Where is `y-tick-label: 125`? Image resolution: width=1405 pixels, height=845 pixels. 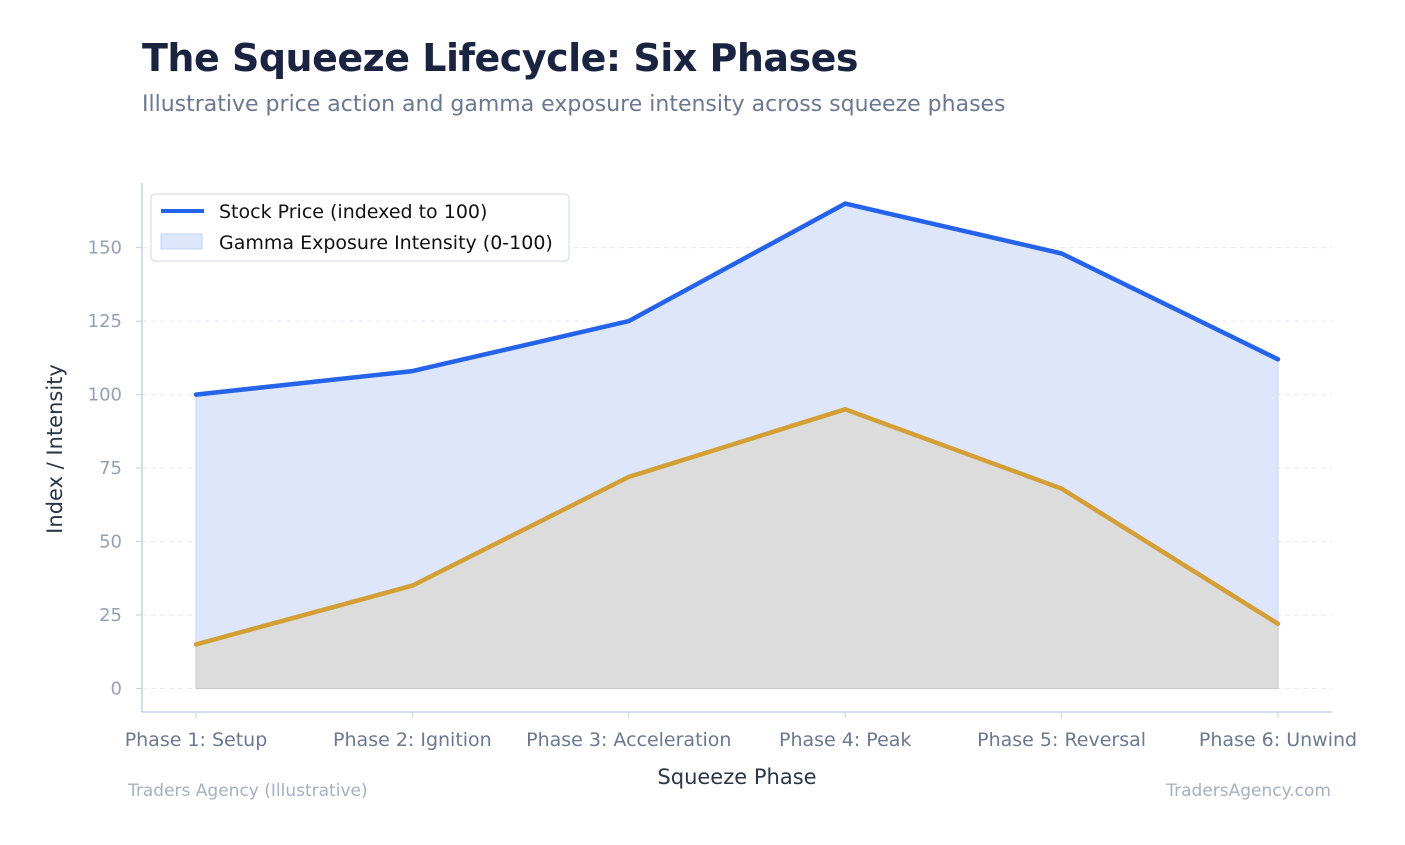 y-tick-label: 125 is located at coordinates (105, 321).